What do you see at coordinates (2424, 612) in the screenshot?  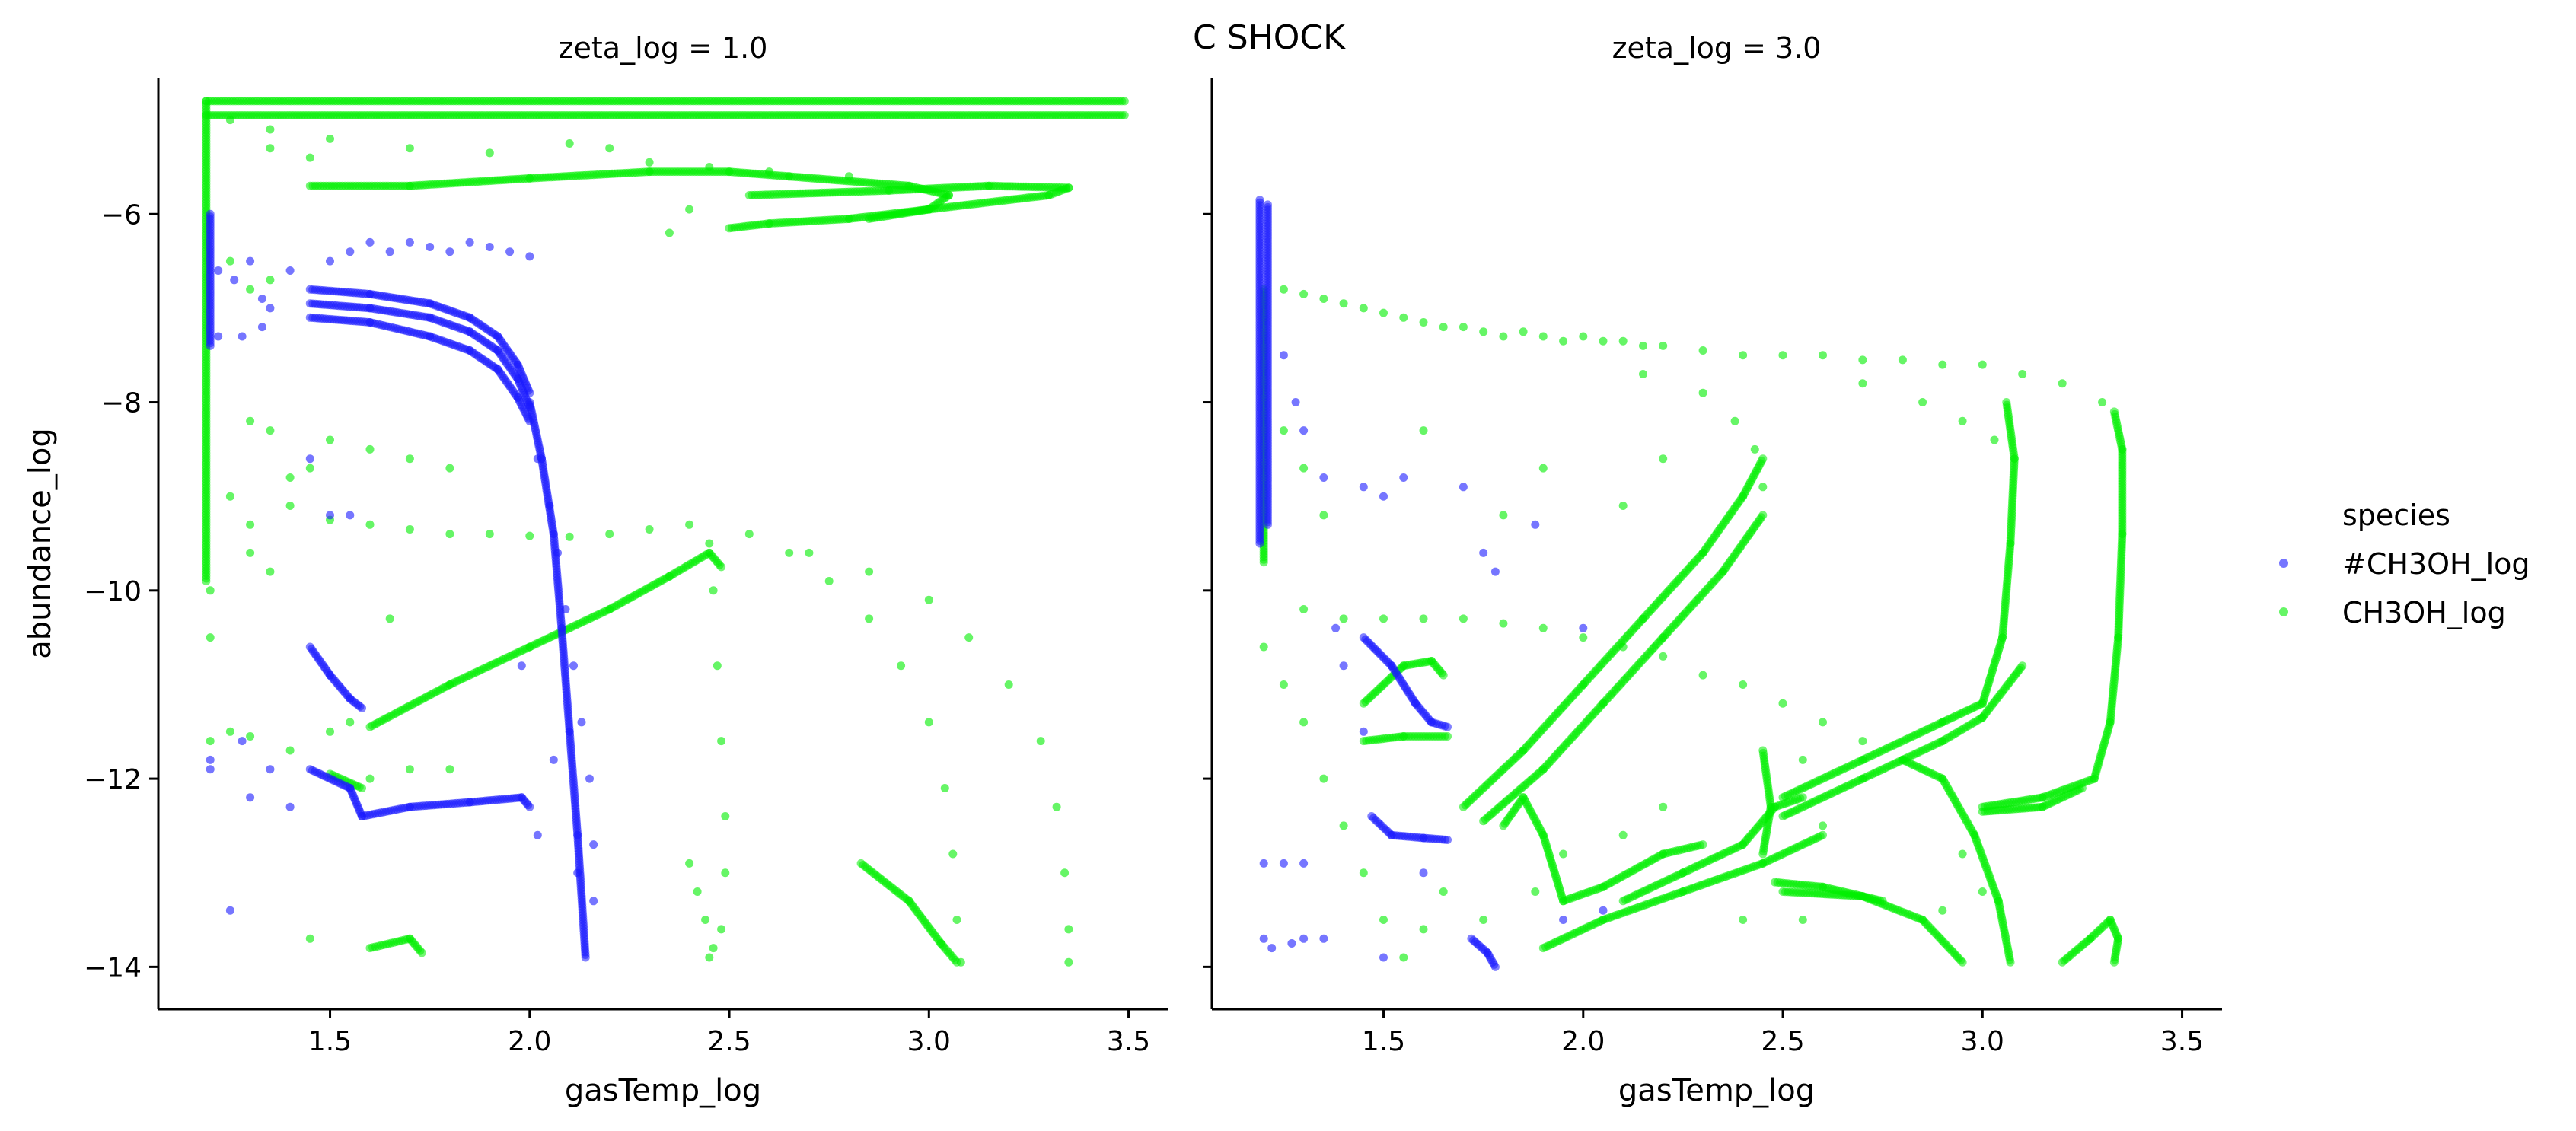 I see `legend-label-ch3oh-gas: CH3OH_log` at bounding box center [2424, 612].